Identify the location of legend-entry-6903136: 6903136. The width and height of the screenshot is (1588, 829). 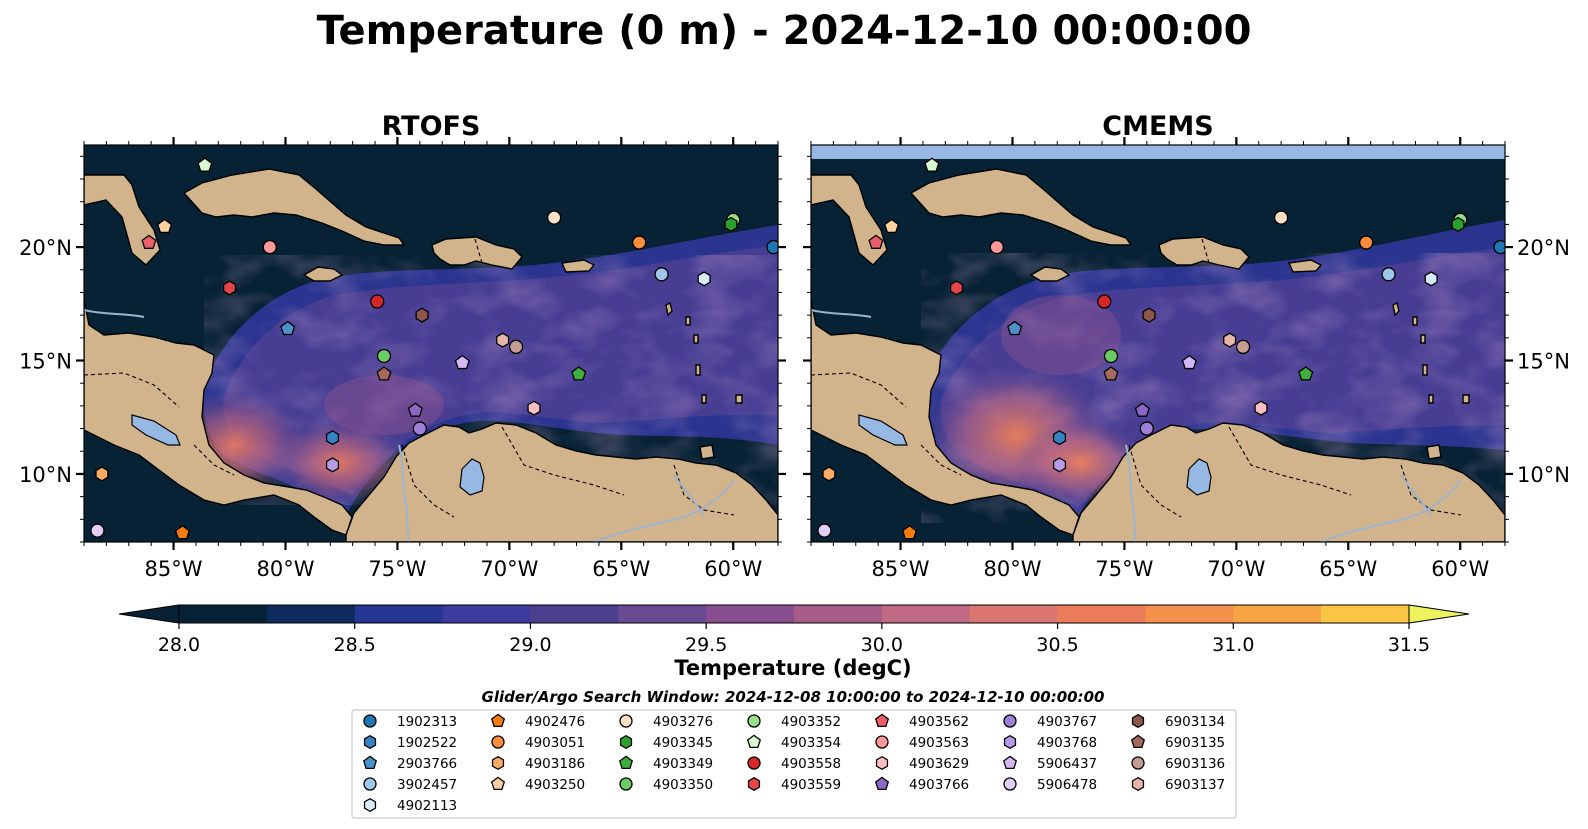
(1178, 764).